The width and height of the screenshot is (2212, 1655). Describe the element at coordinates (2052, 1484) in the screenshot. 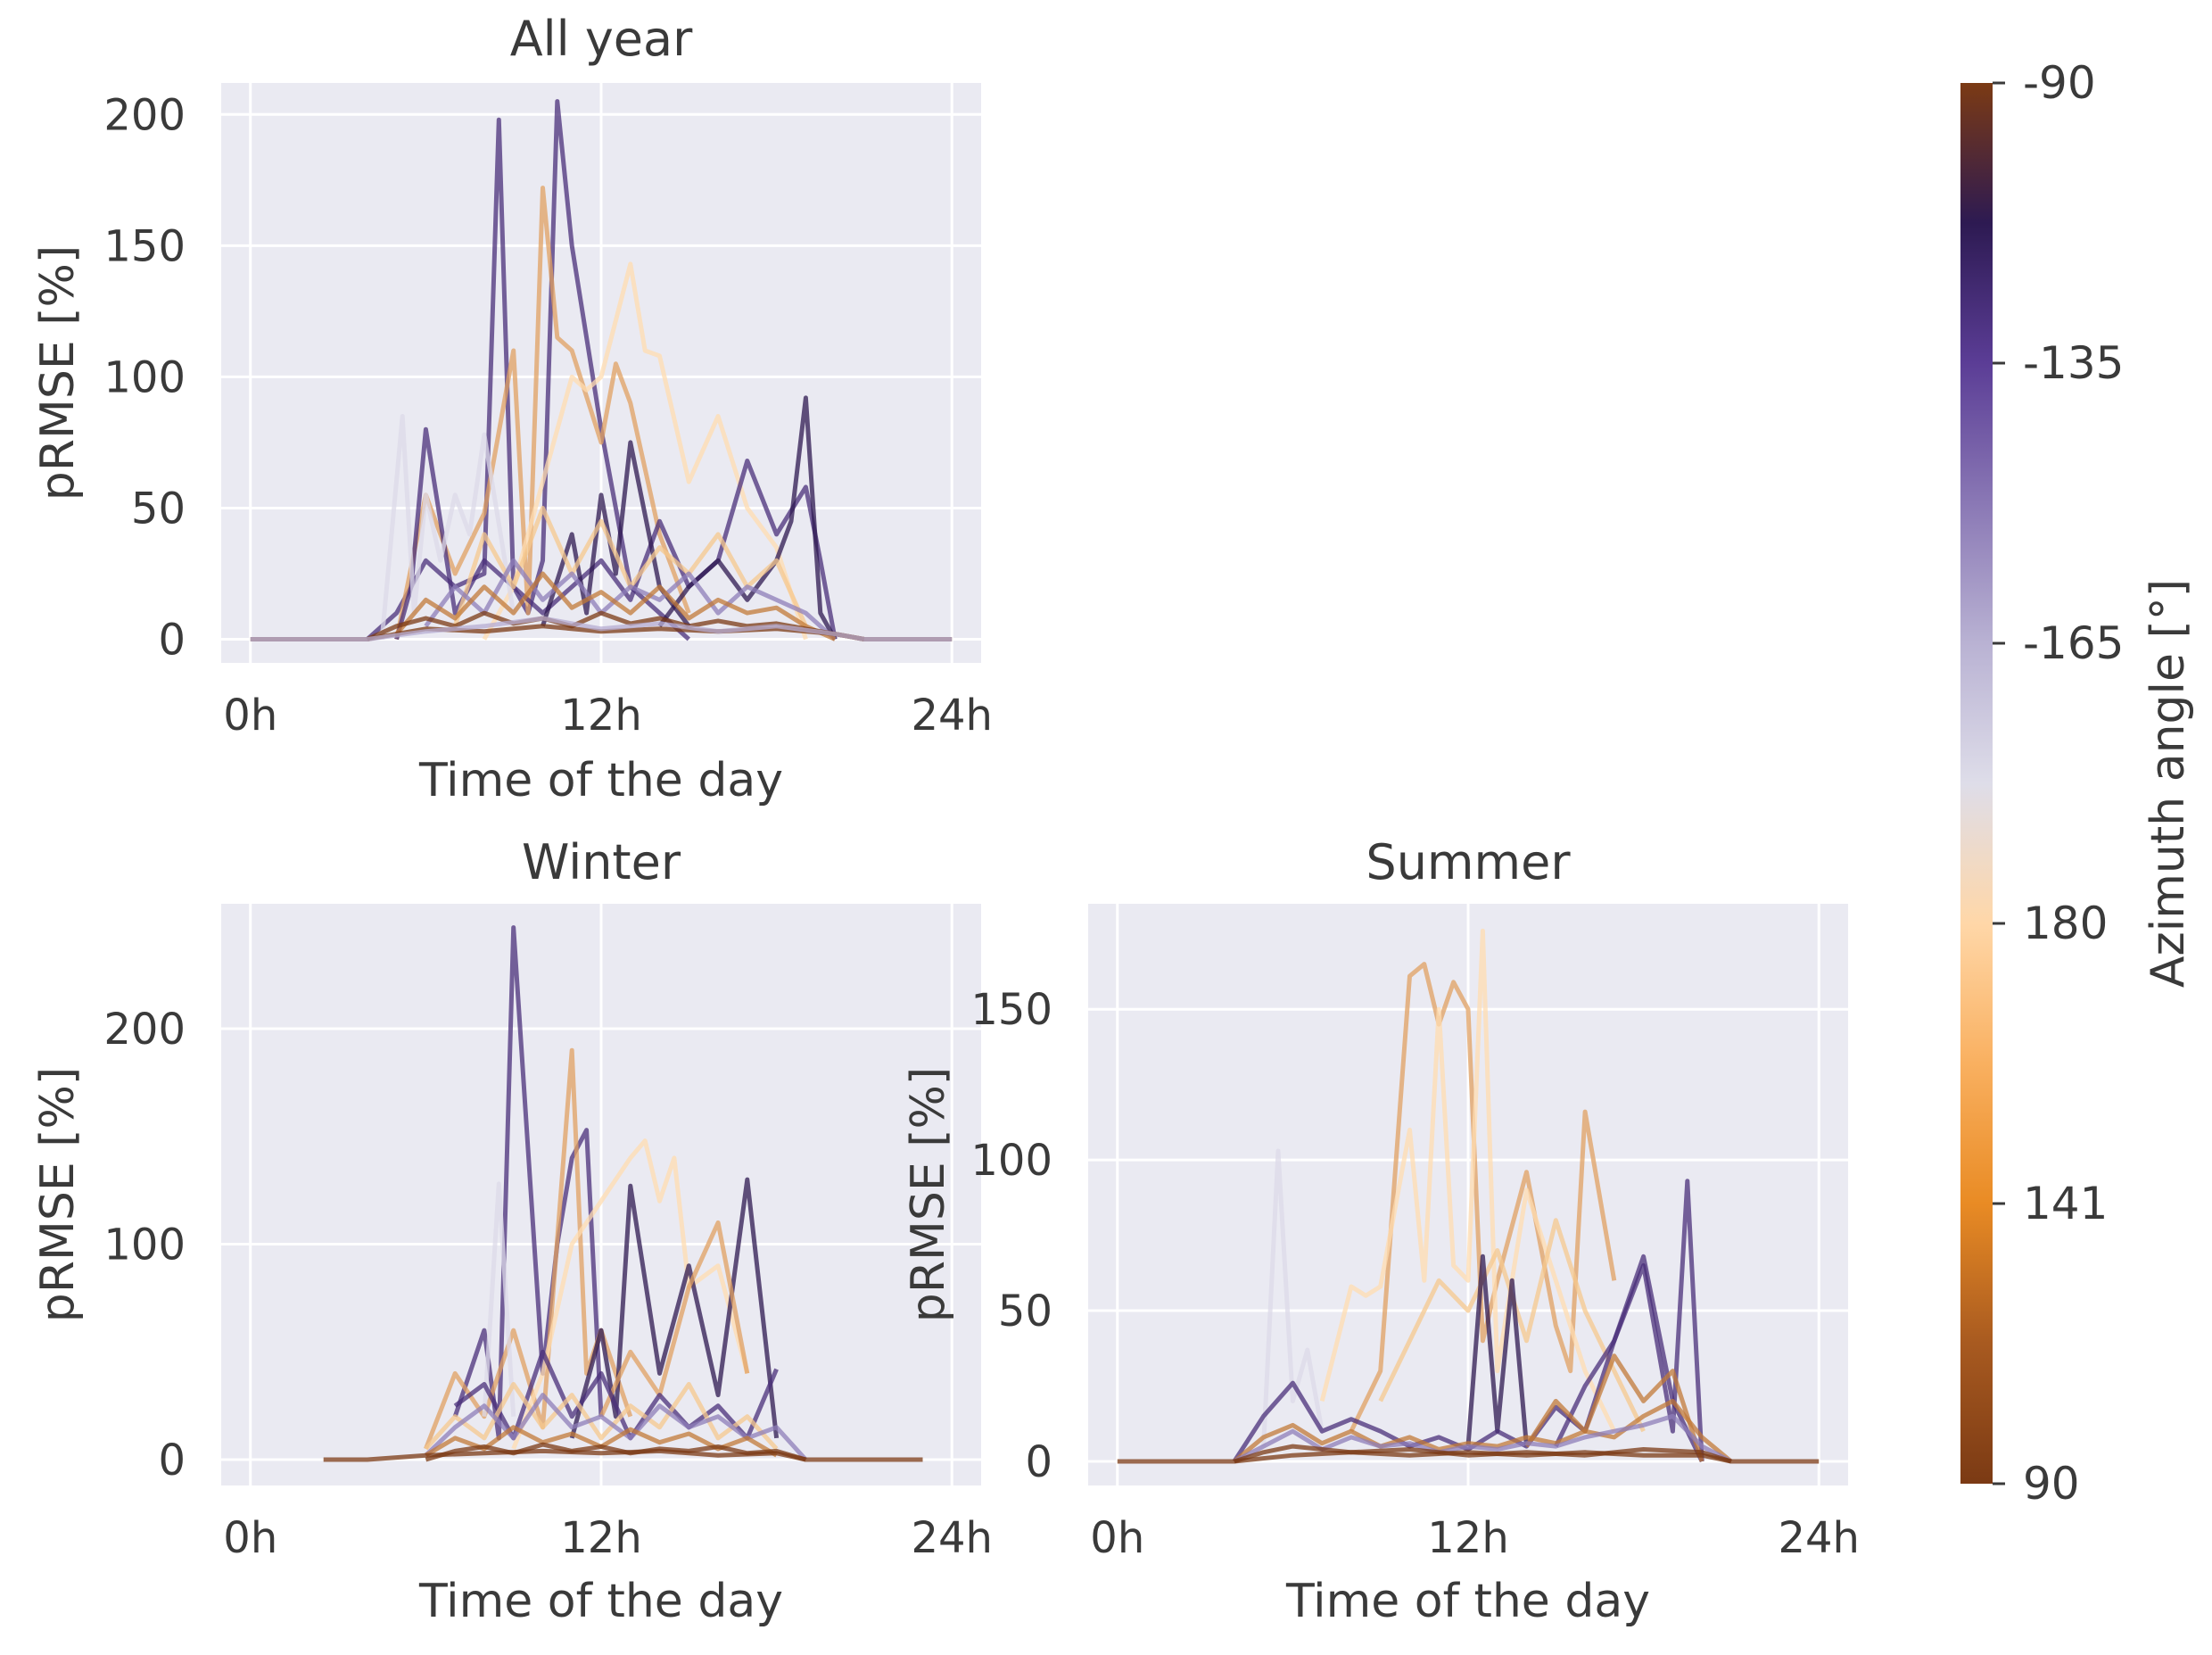

I see `colorbar-tick-label: 90` at that location.